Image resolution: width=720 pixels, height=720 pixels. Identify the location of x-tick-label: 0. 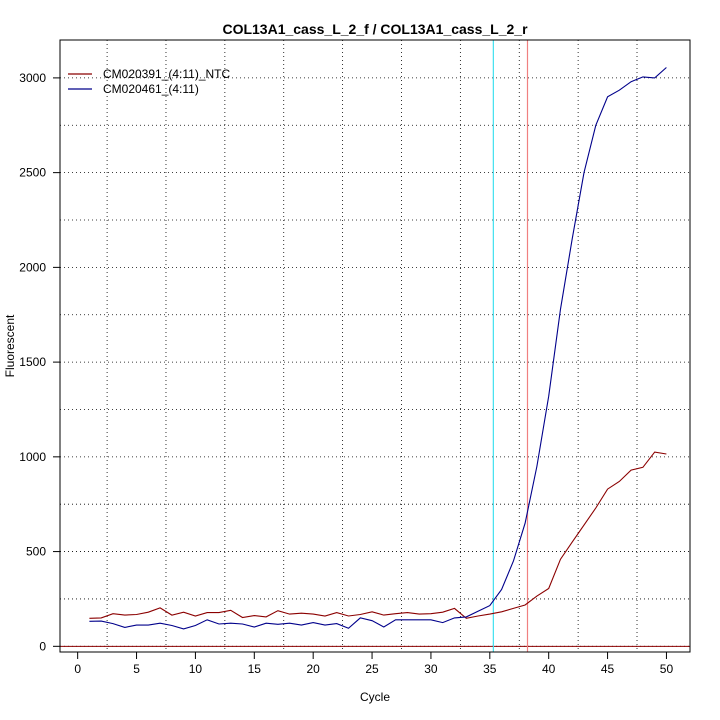
(77, 669).